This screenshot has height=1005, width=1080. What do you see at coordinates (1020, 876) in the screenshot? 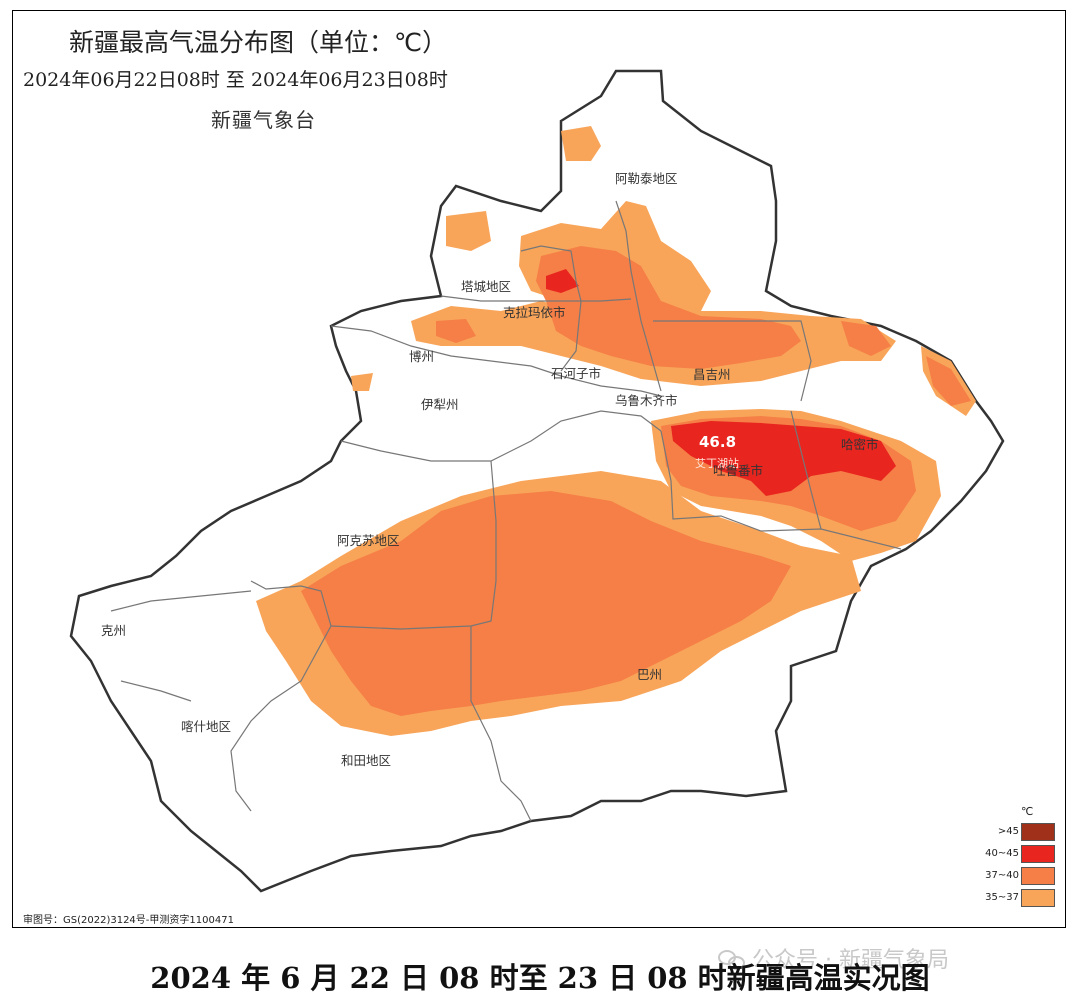
I see `legend-item: 37~40` at bounding box center [1020, 876].